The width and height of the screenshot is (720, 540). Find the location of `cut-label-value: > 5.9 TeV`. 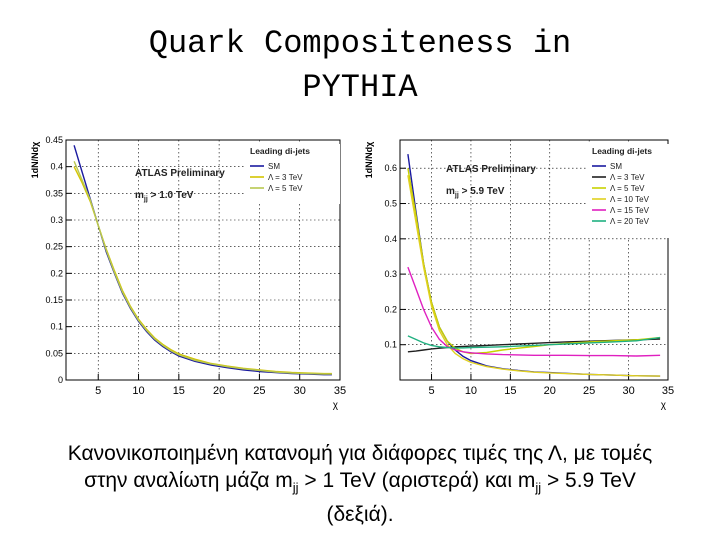

cut-label-value: > 5.9 TeV is located at coordinates (482, 191).